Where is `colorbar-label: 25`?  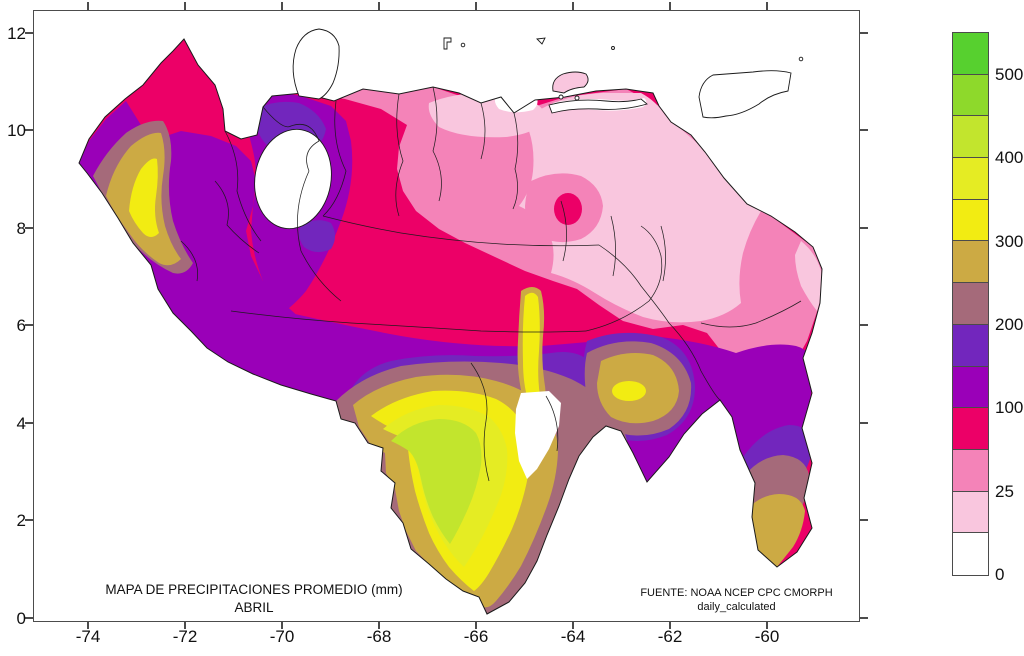 colorbar-label: 25 is located at coordinates (1004, 491).